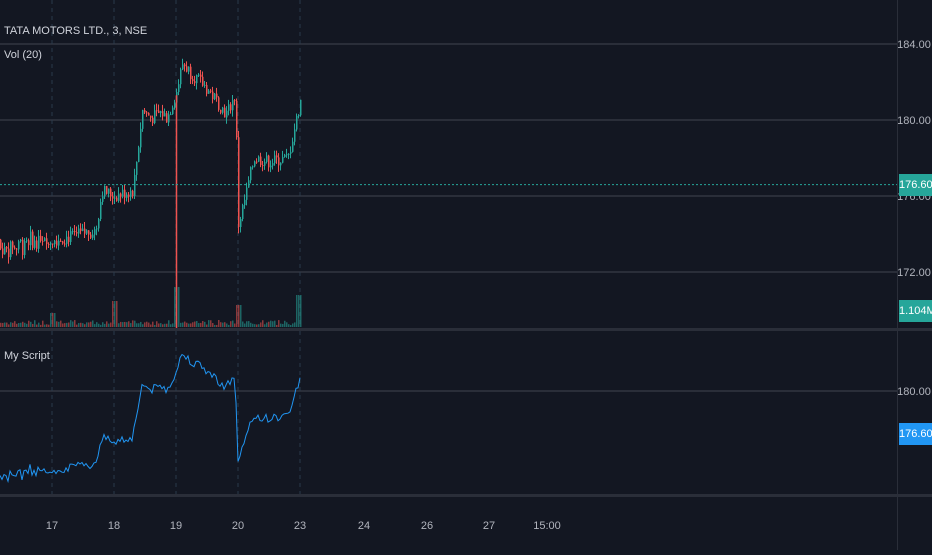 The image size is (932, 555). Describe the element at coordinates (114, 526) in the screenshot. I see `time-tick-label: 18` at that location.